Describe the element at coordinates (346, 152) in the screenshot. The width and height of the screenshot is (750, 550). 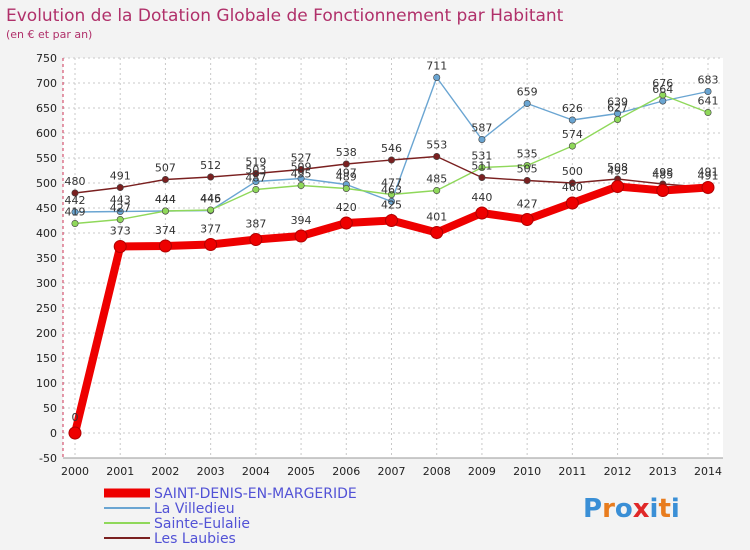
I see `data-label: 538` at that location.